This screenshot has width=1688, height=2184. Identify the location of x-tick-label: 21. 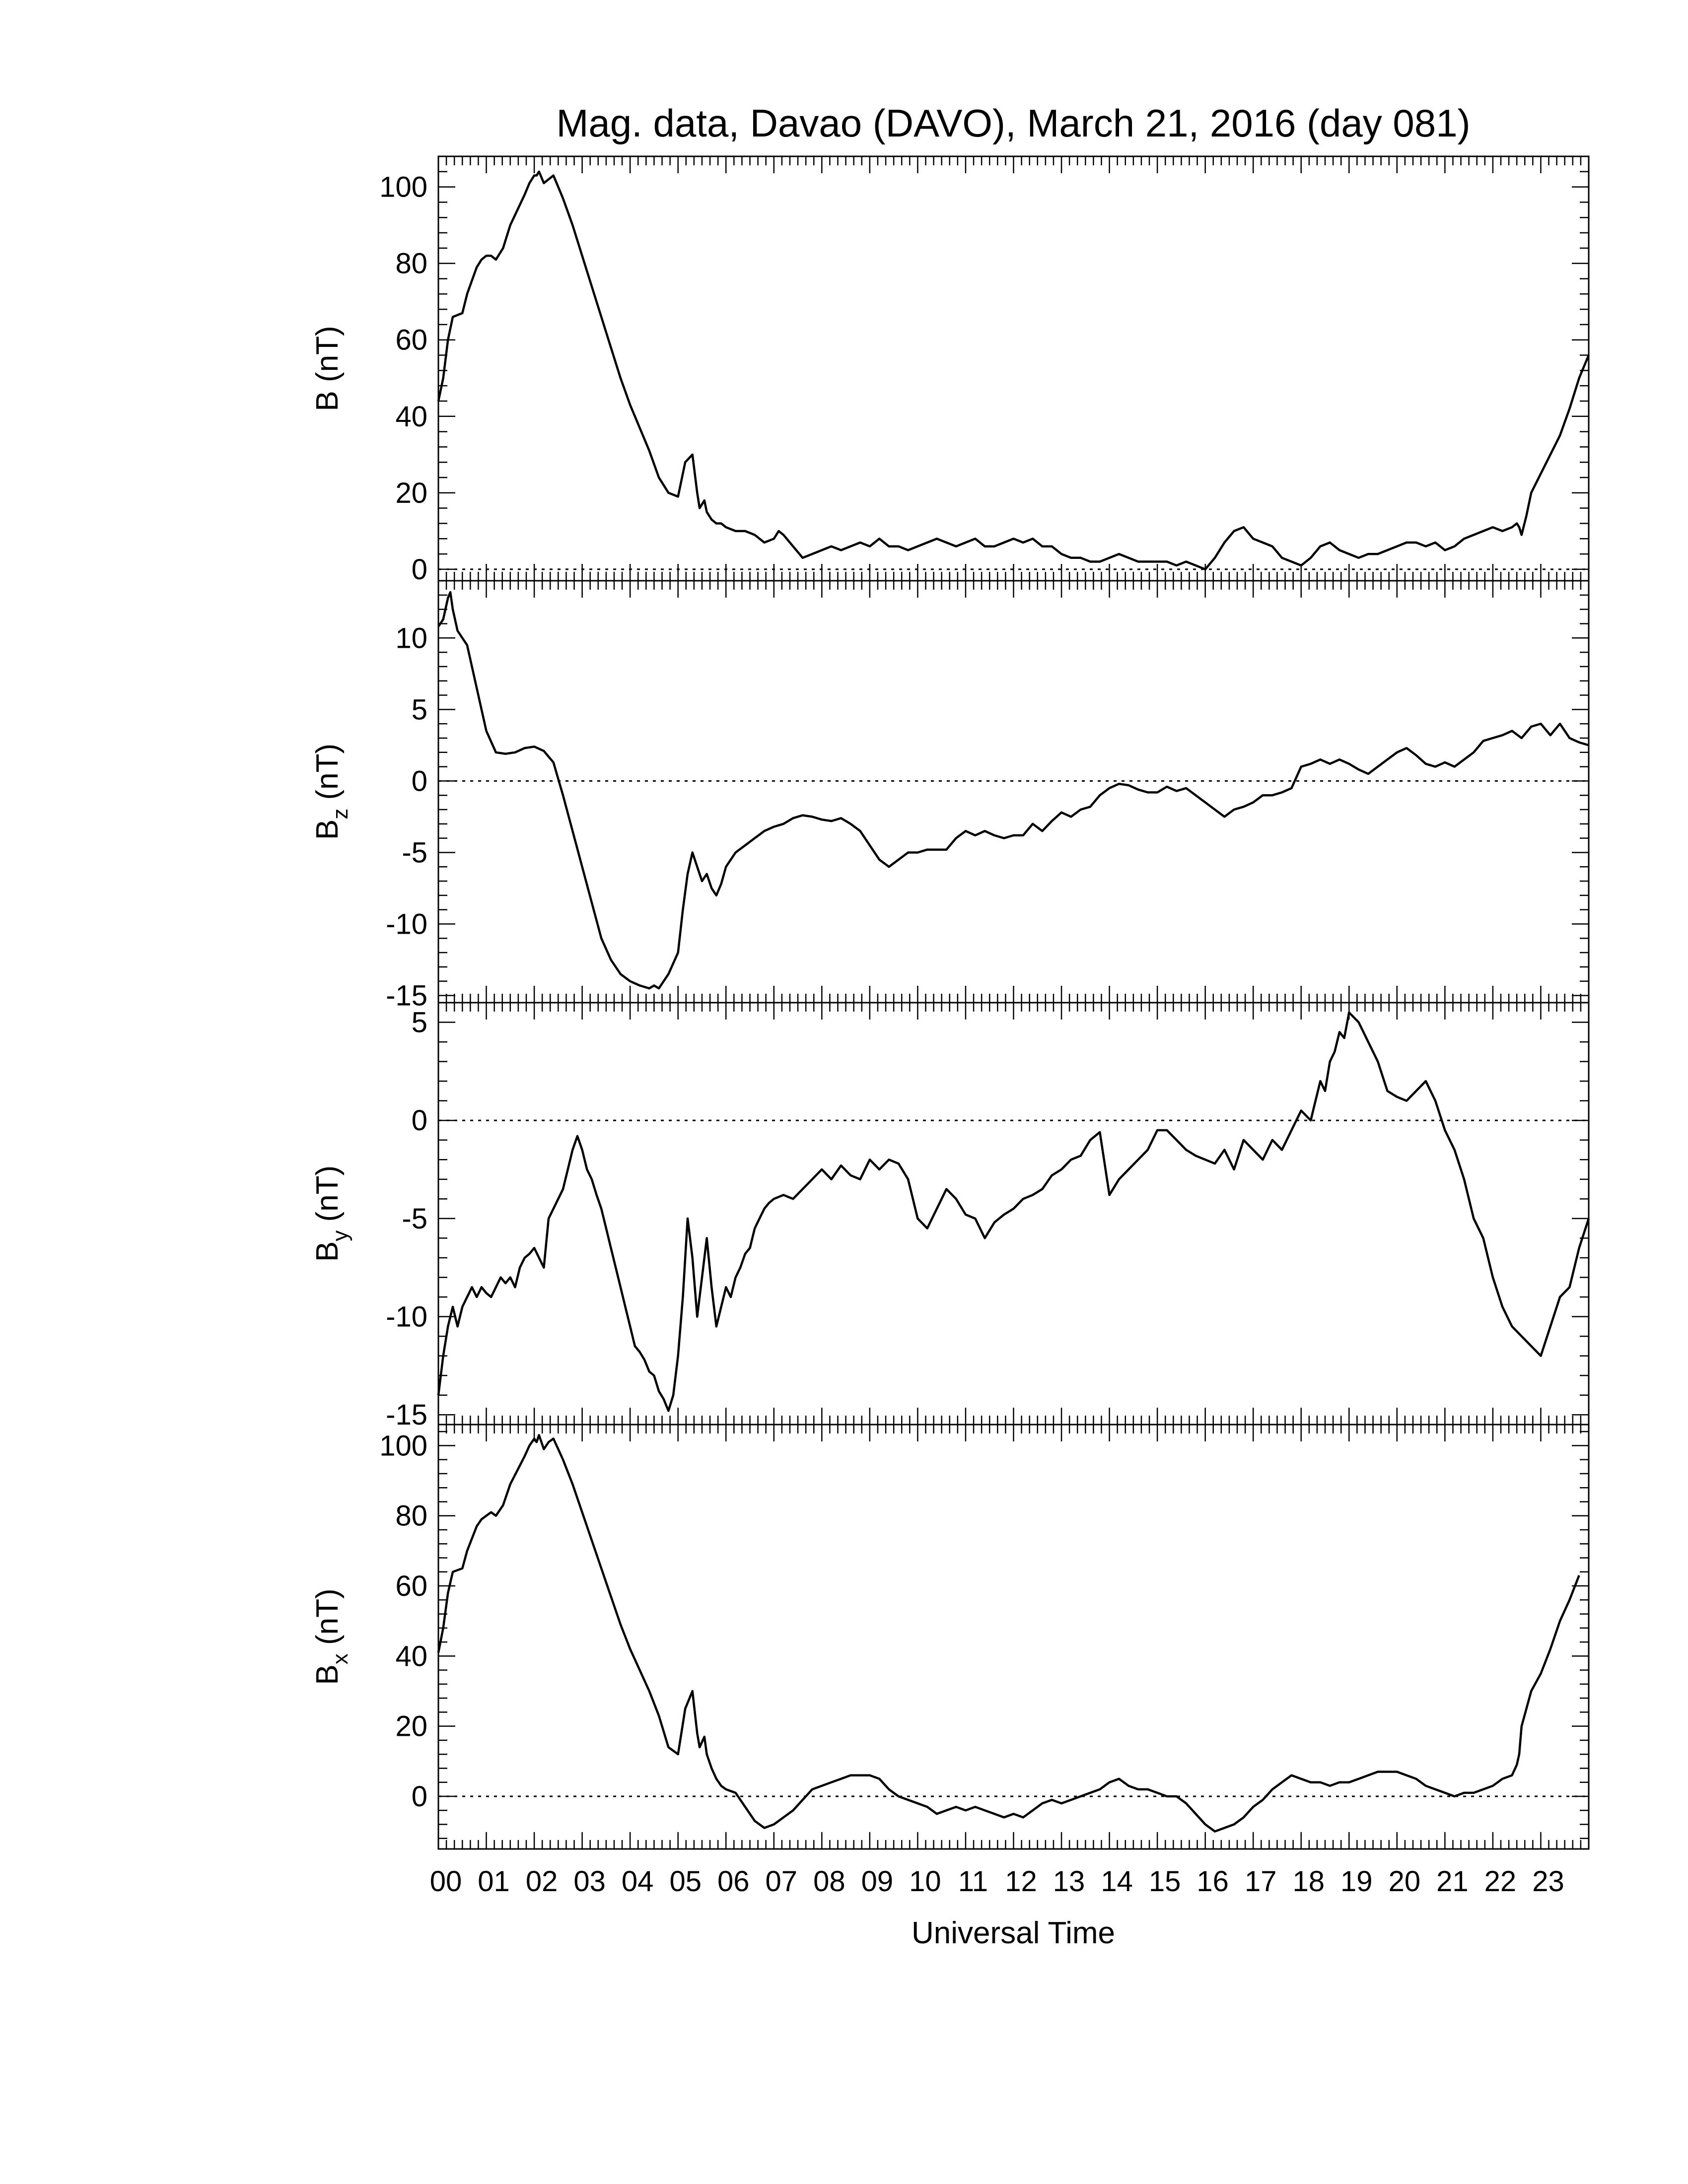
(1452, 1881).